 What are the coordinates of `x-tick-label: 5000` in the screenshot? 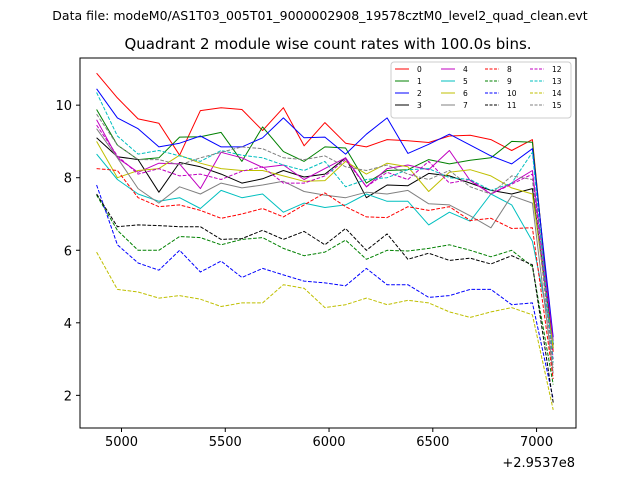 It's located at (121, 442).